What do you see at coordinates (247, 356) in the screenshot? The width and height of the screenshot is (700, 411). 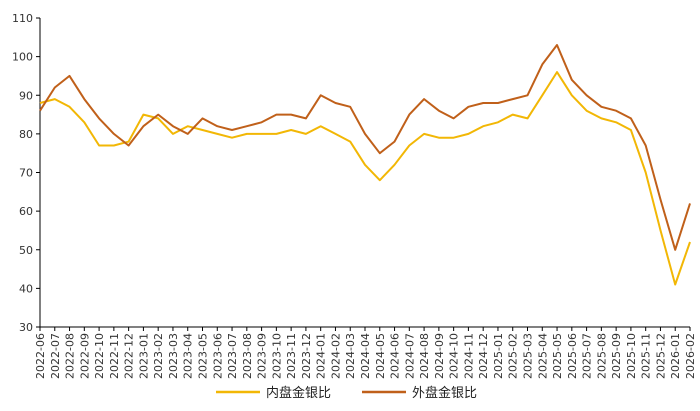 I see `x-tick-label: 2023-08` at bounding box center [247, 356].